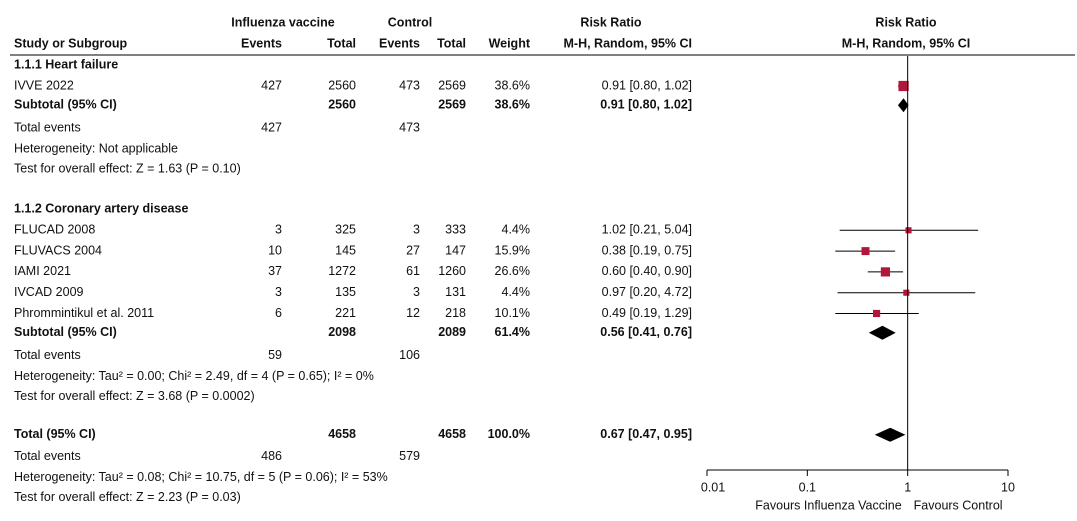 This screenshot has width=1077, height=521. Describe the element at coordinates (342, 332) in the screenshot. I see `cell: 2098` at that location.